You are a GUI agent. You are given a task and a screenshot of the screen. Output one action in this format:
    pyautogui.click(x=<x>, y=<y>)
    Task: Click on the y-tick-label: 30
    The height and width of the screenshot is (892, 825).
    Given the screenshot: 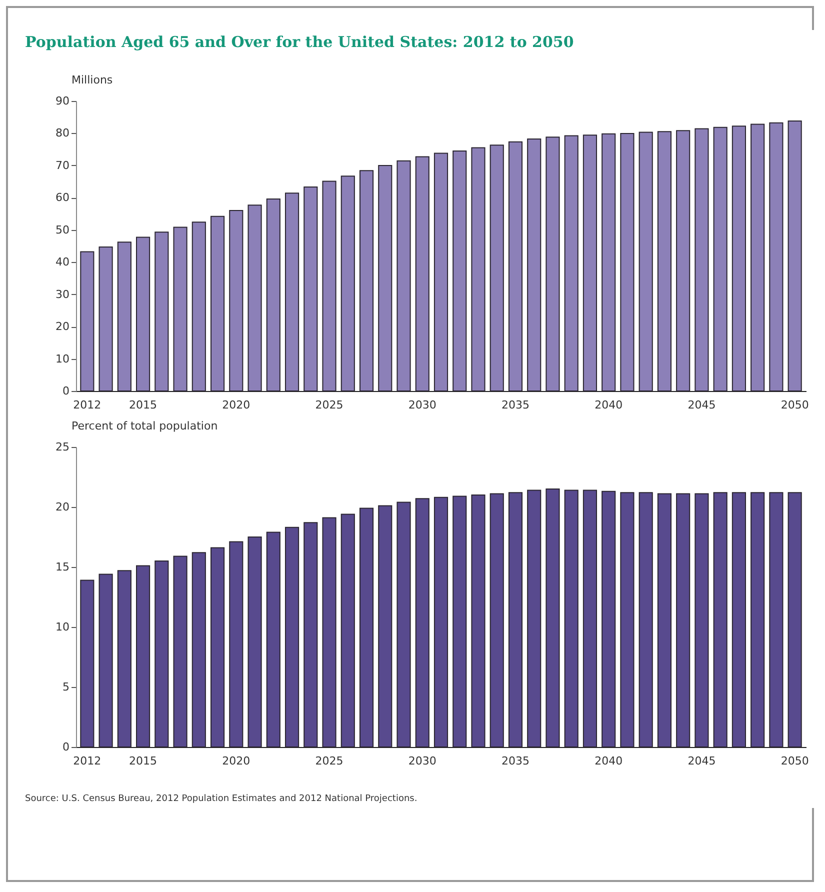 What is the action you would take?
    pyautogui.click(x=63, y=294)
    